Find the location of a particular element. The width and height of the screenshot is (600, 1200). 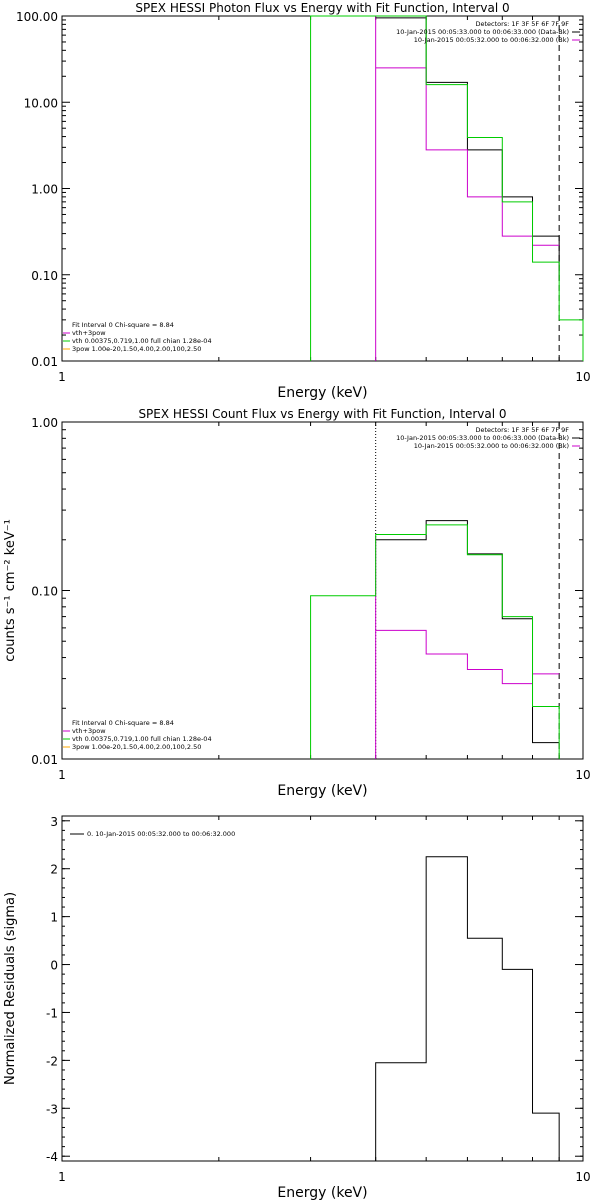

y-tick-label: 100.00 is located at coordinates (37, 17).